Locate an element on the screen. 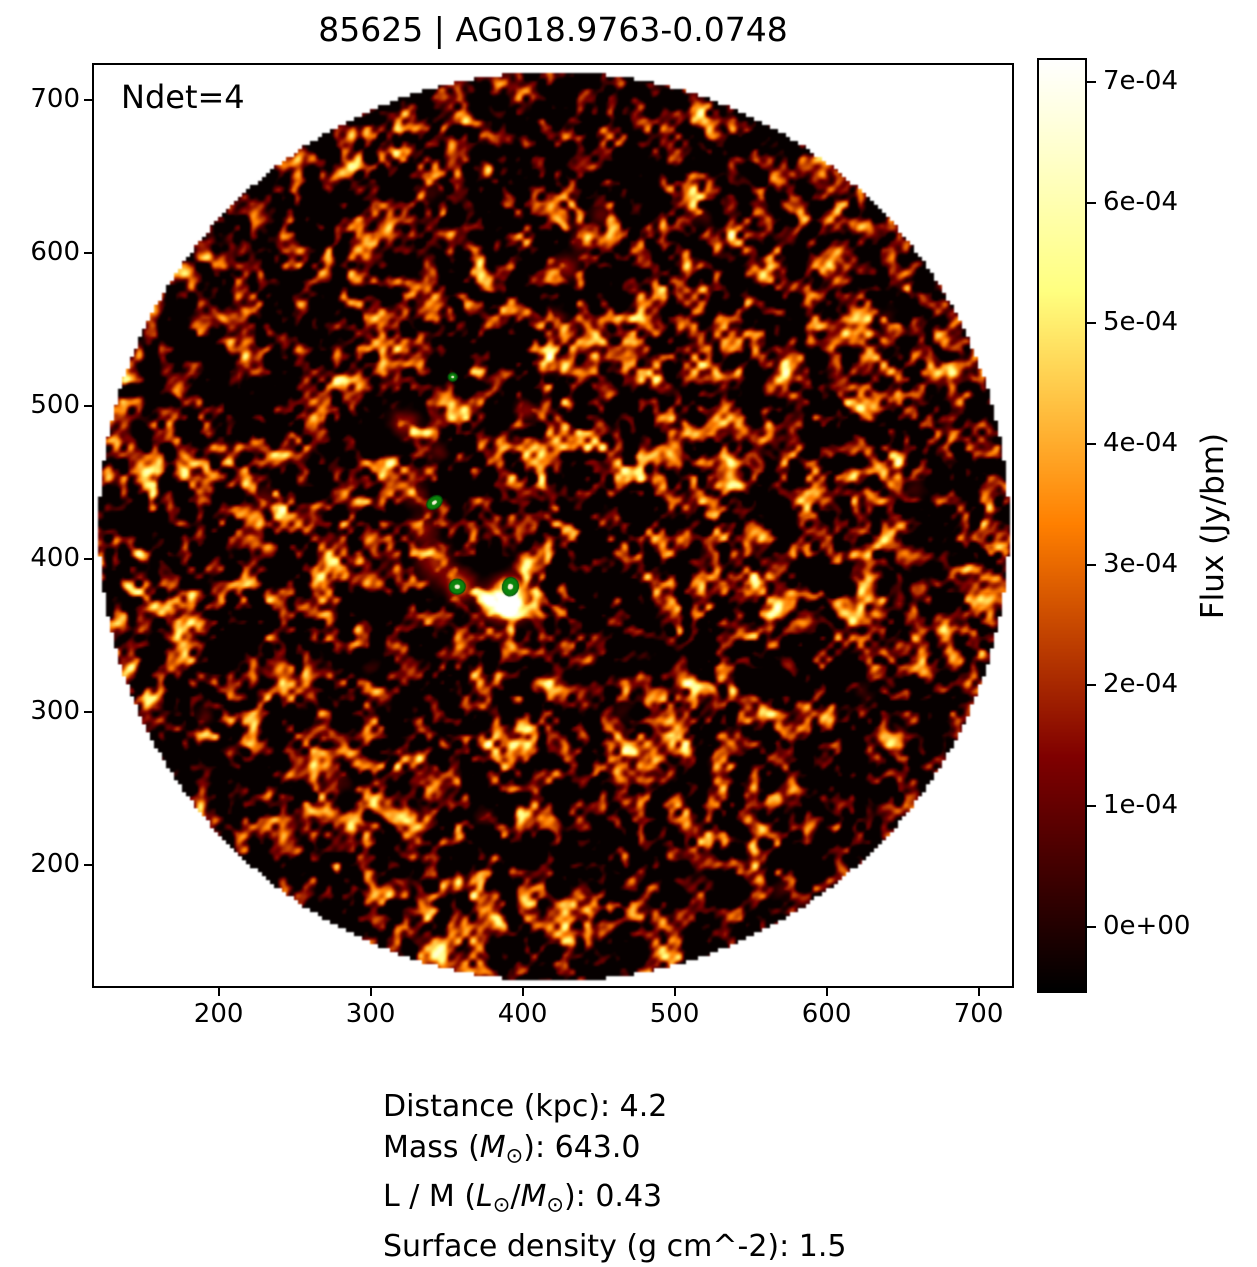 Image resolution: width=1257 pixels, height=1267 pixels. colorbar-tick-label: 2e-04 is located at coordinates (1141, 684).